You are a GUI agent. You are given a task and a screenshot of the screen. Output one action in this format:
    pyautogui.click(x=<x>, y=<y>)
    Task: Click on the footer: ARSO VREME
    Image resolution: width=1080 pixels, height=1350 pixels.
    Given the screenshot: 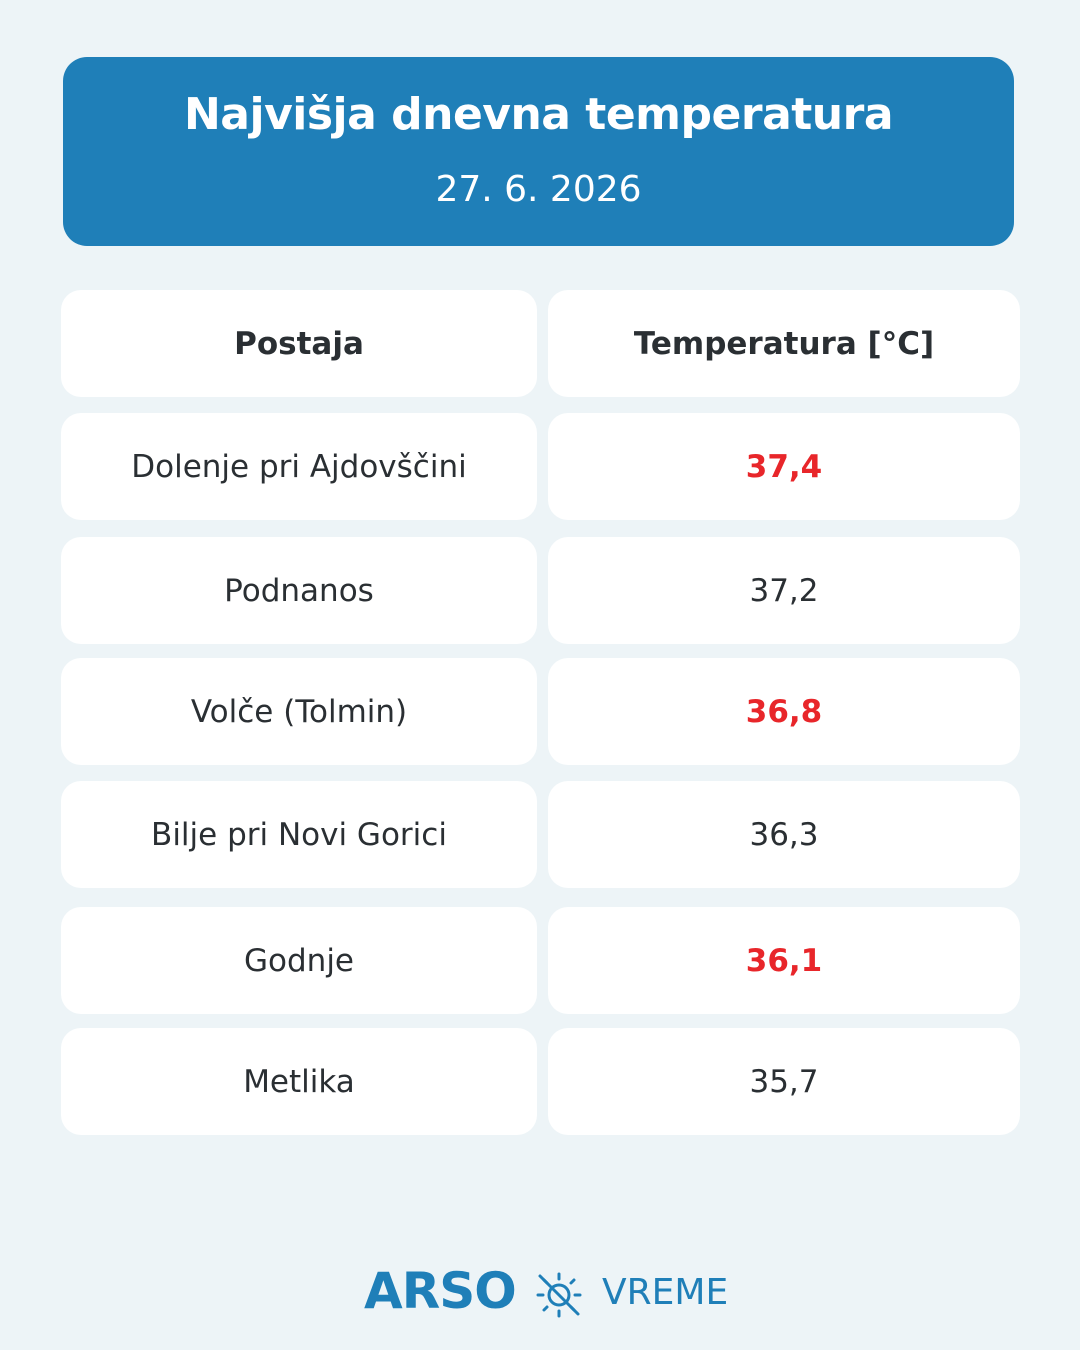 What is the action you would take?
    pyautogui.click(x=540, y=1292)
    